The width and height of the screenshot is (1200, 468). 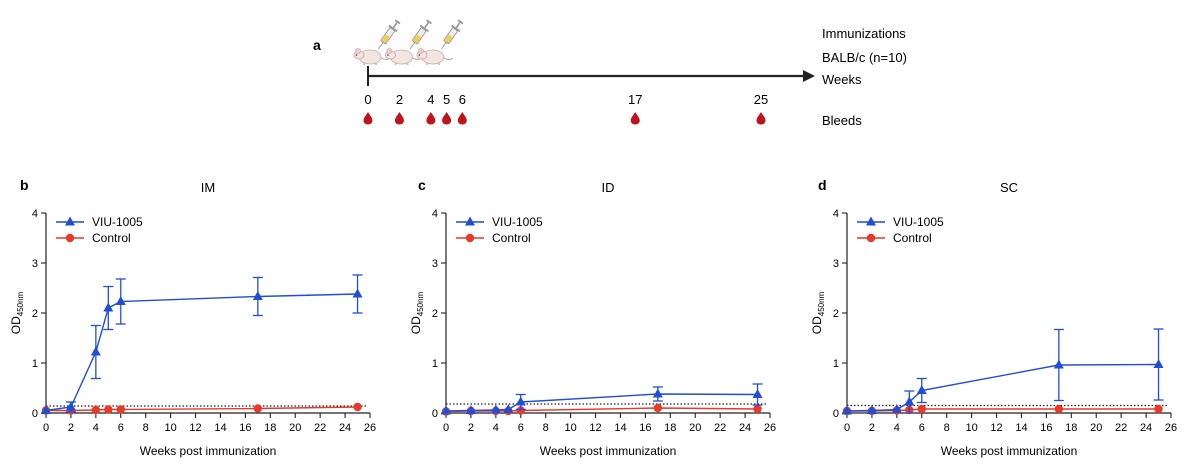 I want to click on chart-title: SC, so click(x=1009, y=187).